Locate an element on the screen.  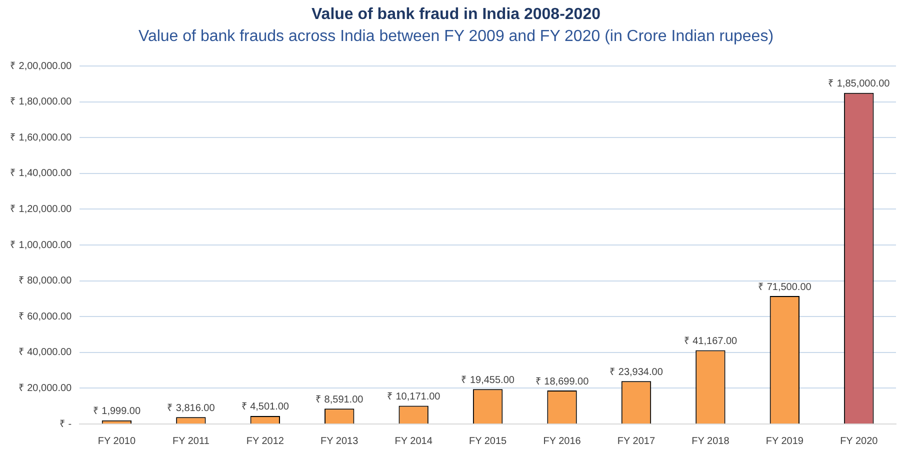
data-label: ₹ 8,591.00 is located at coordinates (340, 400).